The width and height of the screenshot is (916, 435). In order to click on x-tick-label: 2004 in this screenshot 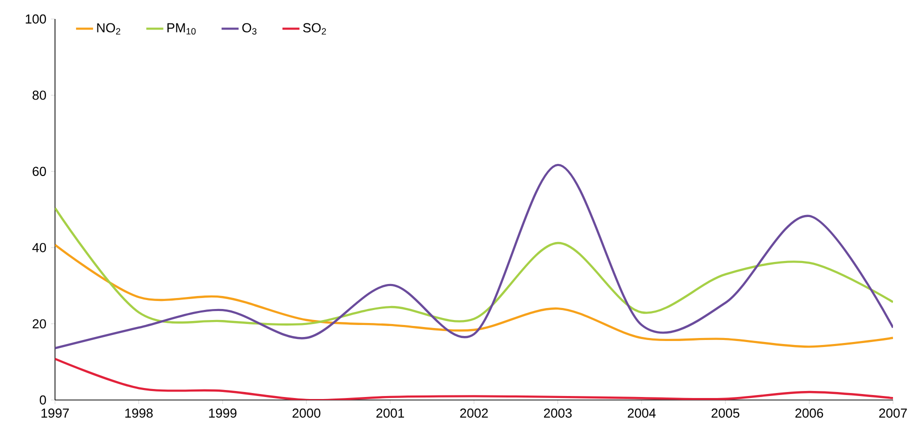, I will do `click(642, 413)`.